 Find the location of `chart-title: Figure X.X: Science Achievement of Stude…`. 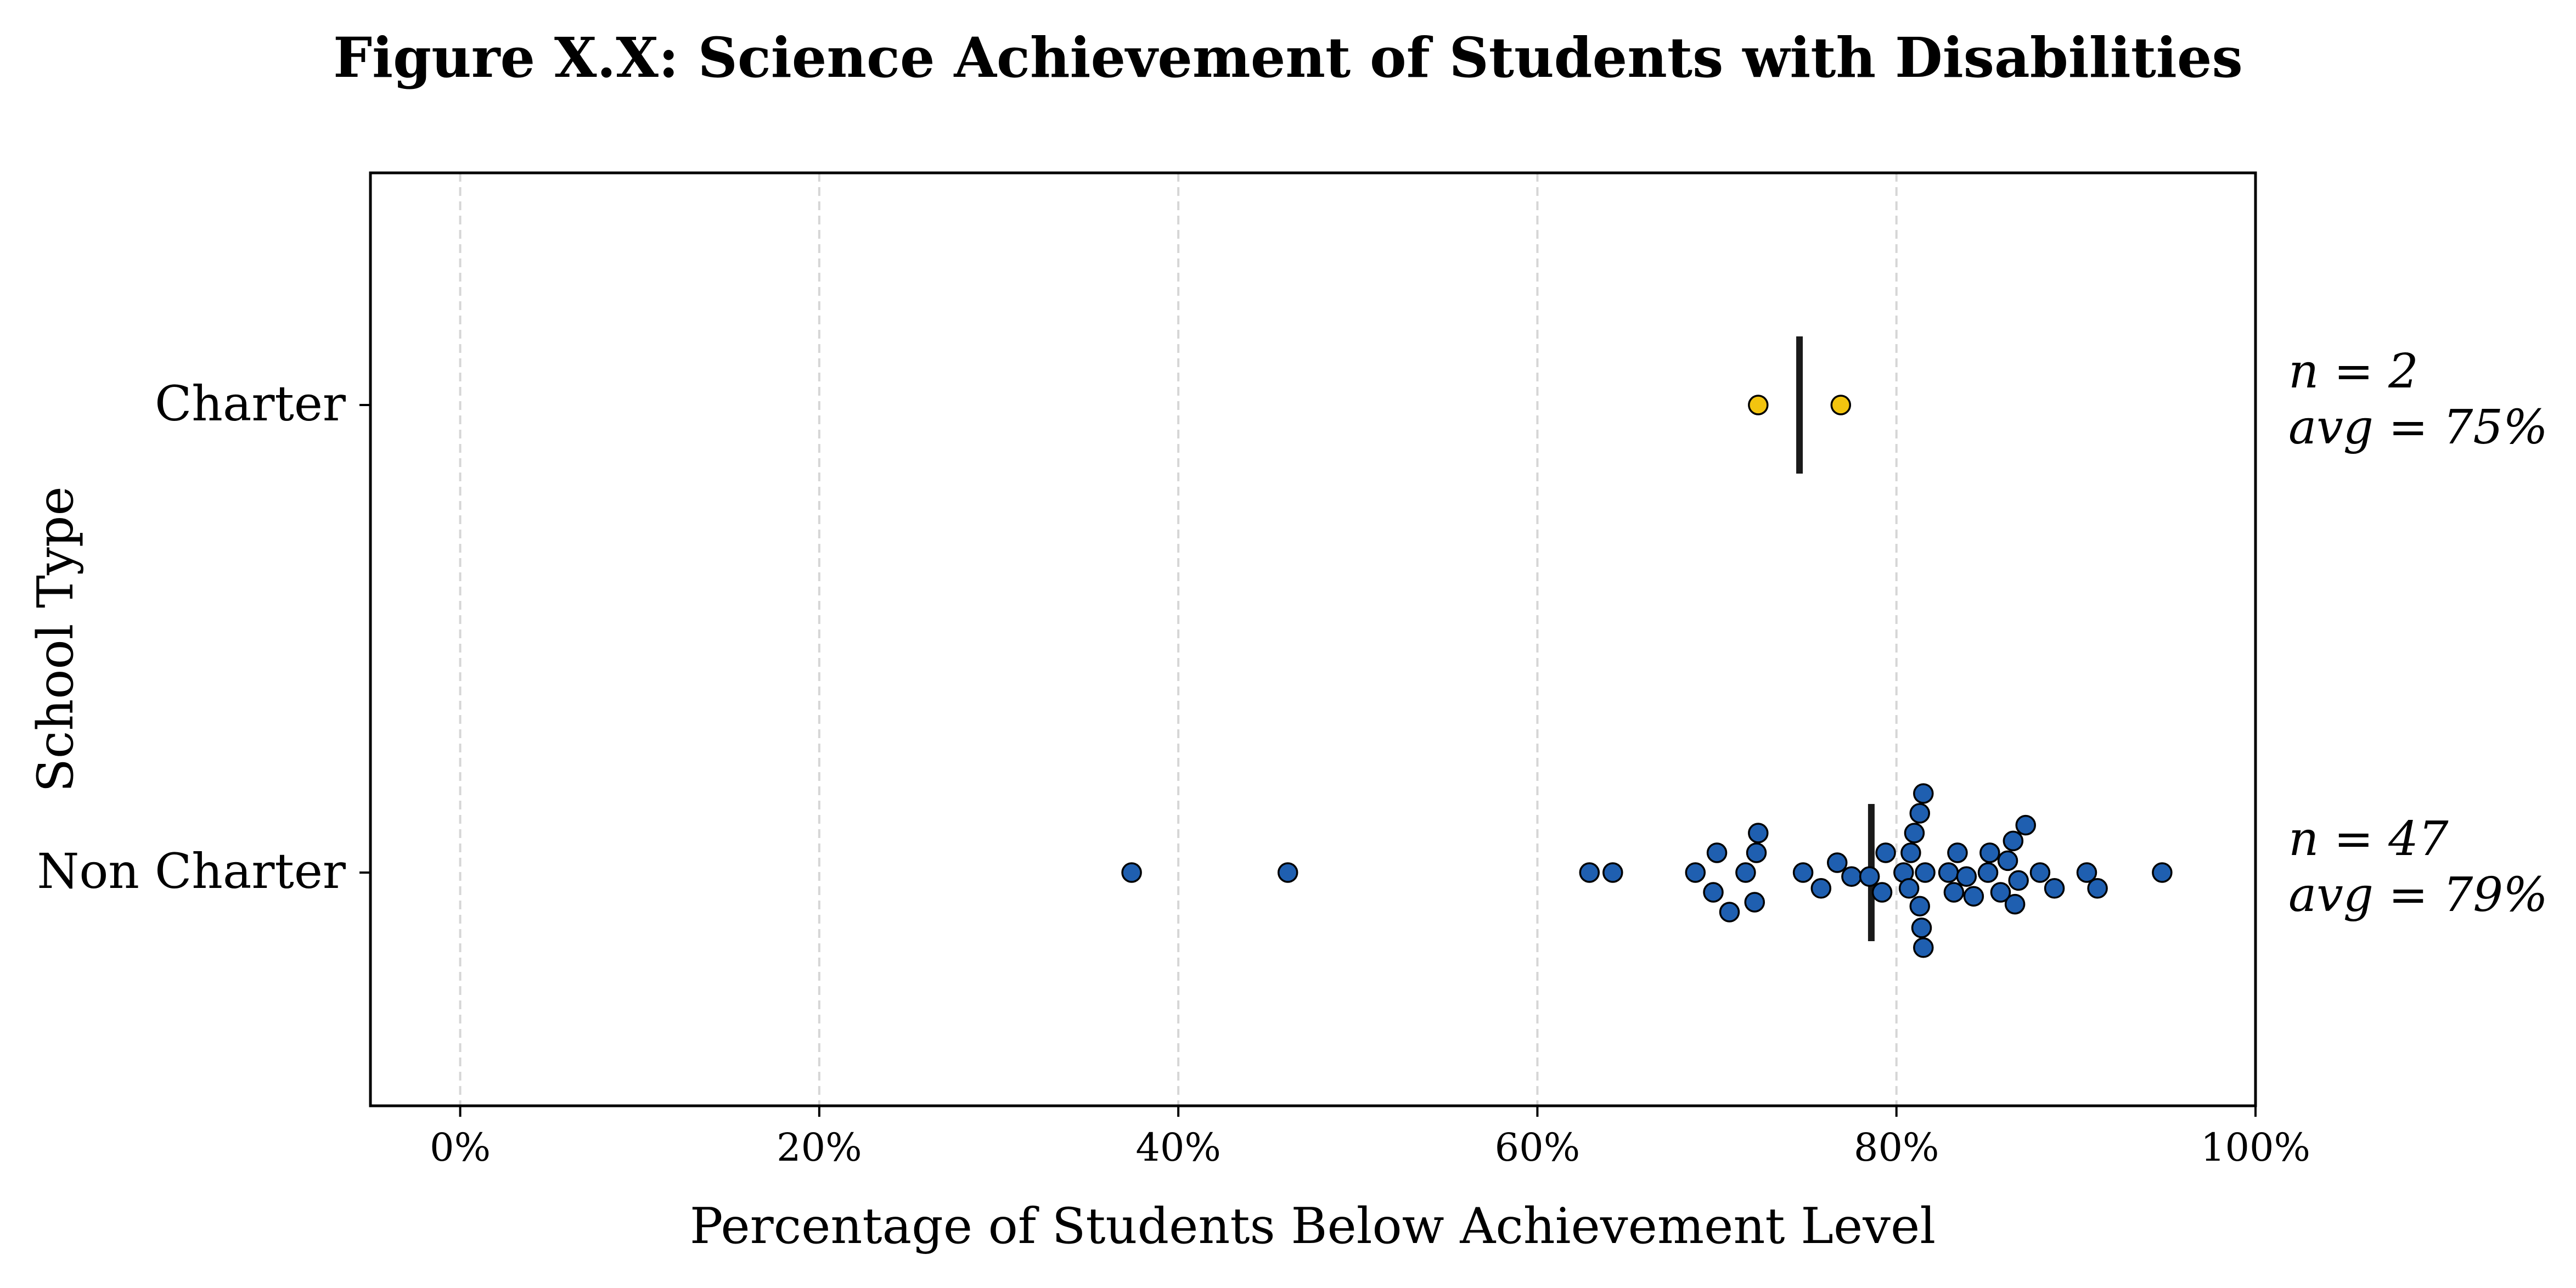

chart-title: Figure X.X: Science Achievement of Stude… is located at coordinates (1288, 57).